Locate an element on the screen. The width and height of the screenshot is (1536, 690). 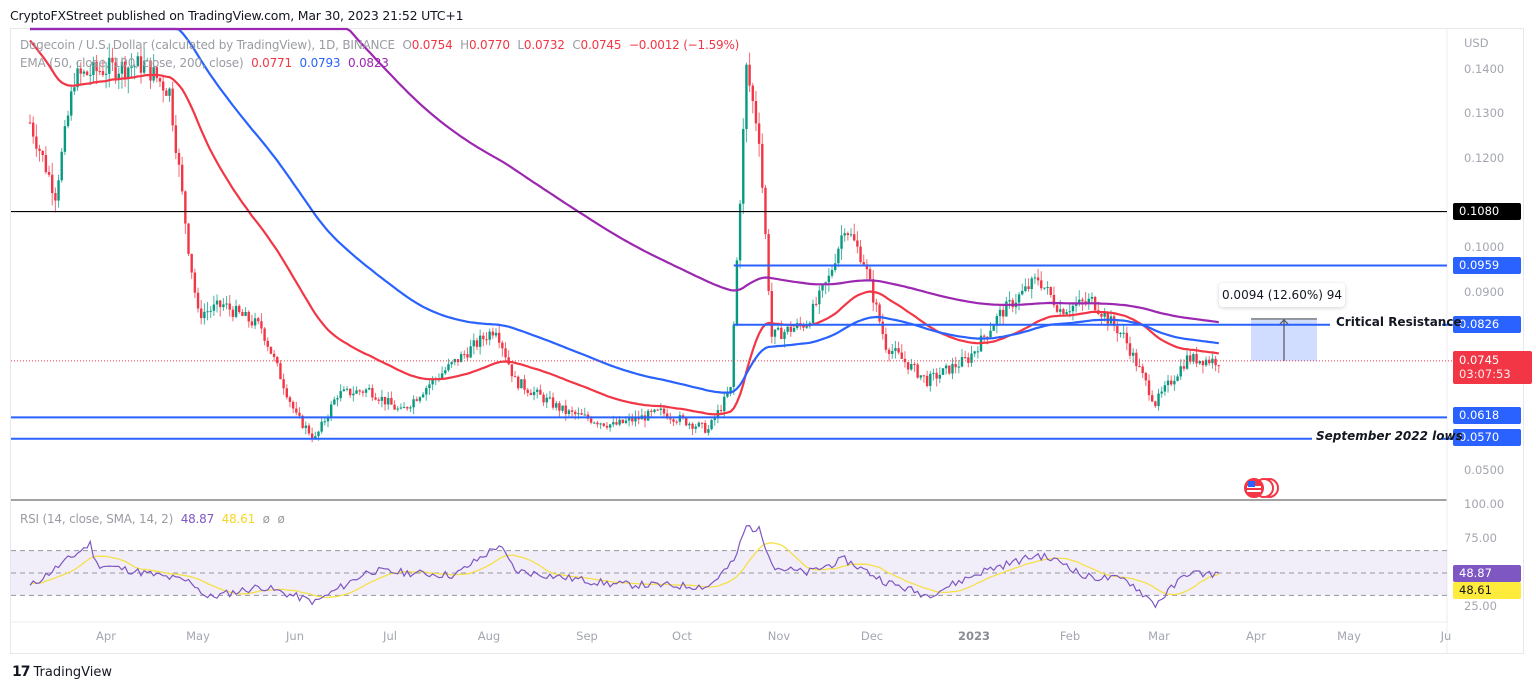
tradingview-logo: 17 TradingView is located at coordinates (62, 672).